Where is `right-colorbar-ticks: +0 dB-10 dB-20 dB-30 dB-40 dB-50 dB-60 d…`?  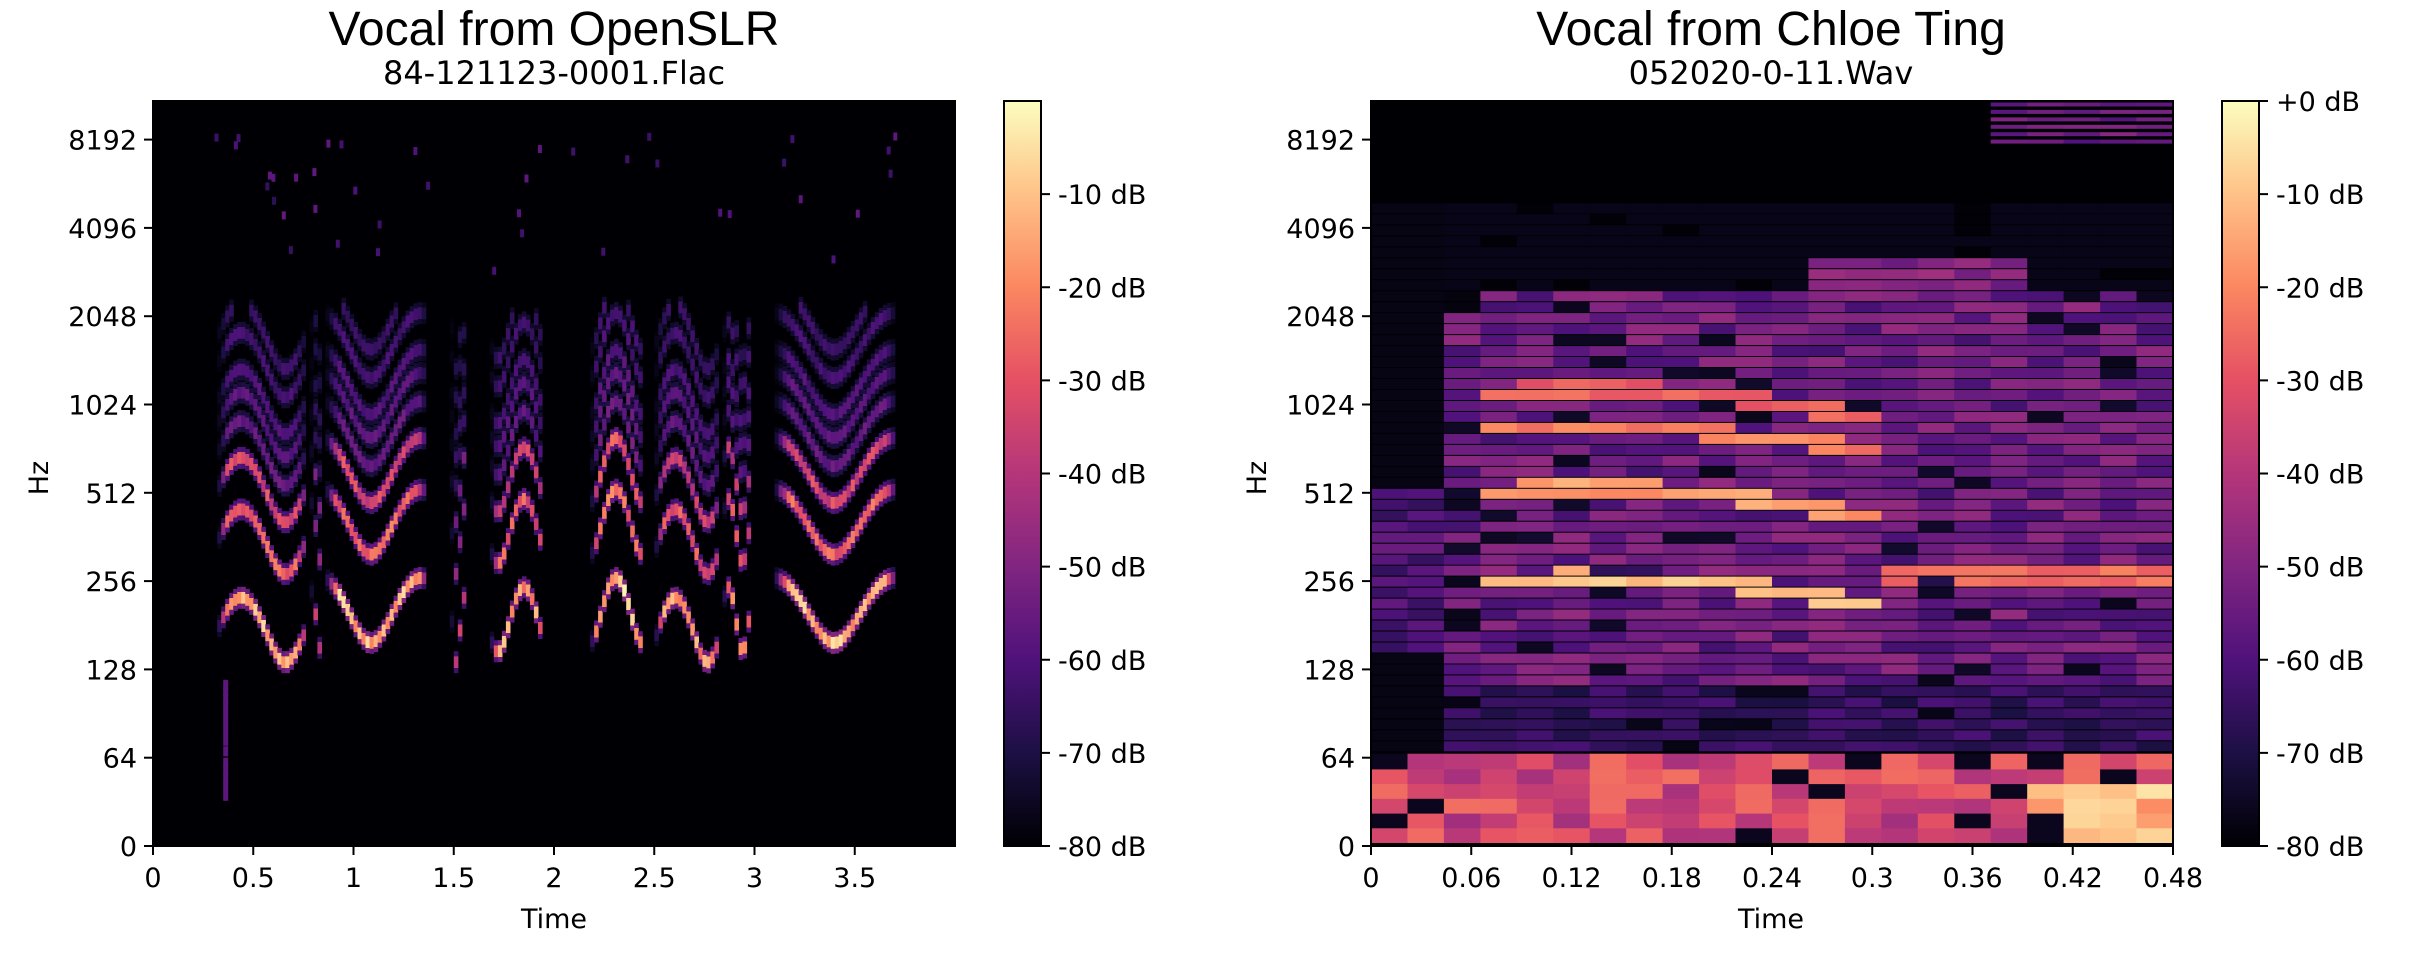
right-colorbar-ticks: +0 dB-10 dB-20 dB-30 dB-40 dB-50 dB-60 d… is located at coordinates (2311, 475).